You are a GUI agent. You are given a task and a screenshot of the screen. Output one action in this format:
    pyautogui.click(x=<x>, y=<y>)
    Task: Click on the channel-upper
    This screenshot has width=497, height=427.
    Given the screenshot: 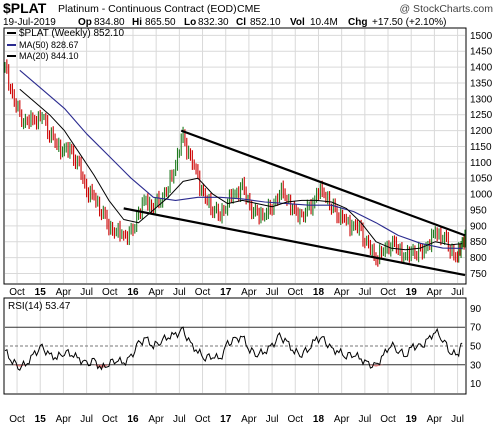 What is the action you would take?
    pyautogui.click(x=323, y=183)
    